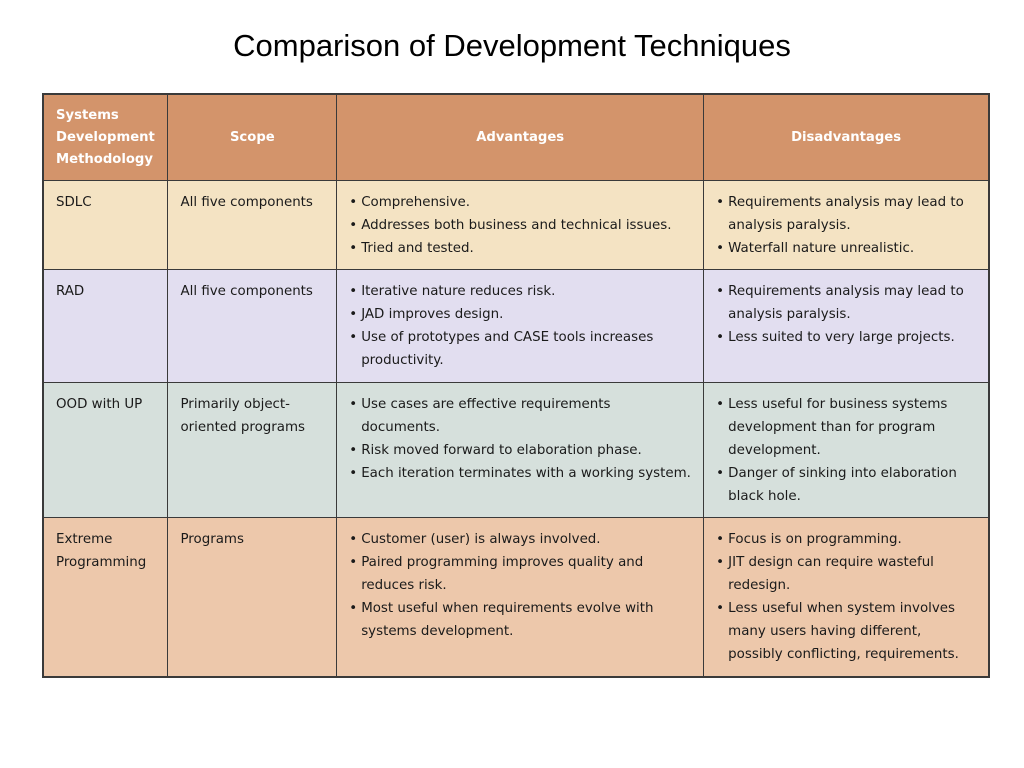 The width and height of the screenshot is (1024, 768). I want to click on list-item: Iterative nature reduces risk., so click(520, 291).